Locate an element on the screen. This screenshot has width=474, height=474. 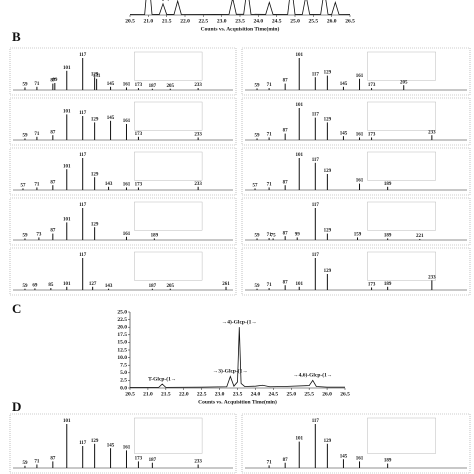
panel-label: C is located at coordinates (16, 308).